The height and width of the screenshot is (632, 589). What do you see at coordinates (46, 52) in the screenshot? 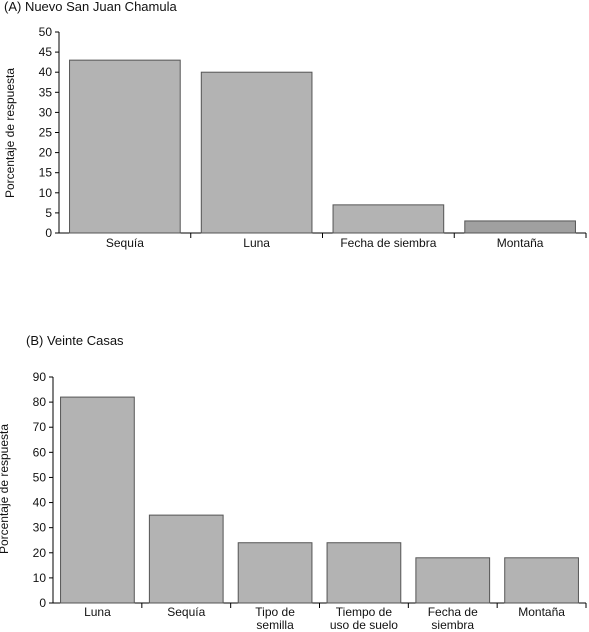
I see `y-tick-label: 45` at bounding box center [46, 52].